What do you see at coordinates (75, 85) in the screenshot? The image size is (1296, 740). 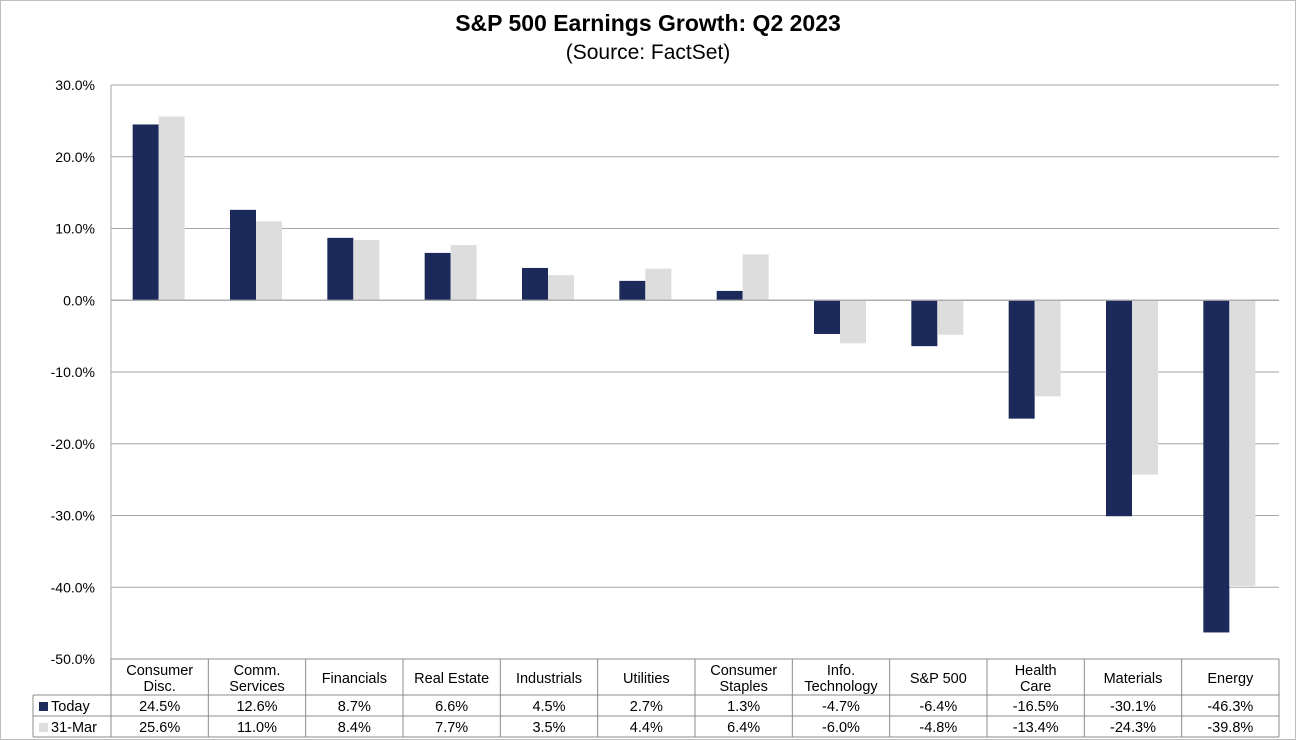 I see `y-tick-label: 30.0%` at bounding box center [75, 85].